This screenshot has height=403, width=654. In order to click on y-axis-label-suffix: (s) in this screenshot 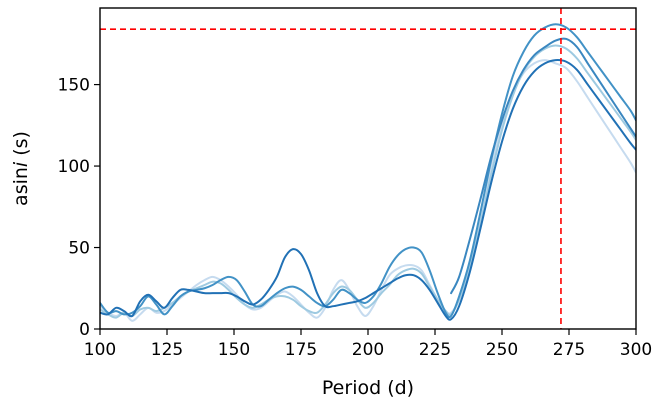, I will do `click(21, 146)`.